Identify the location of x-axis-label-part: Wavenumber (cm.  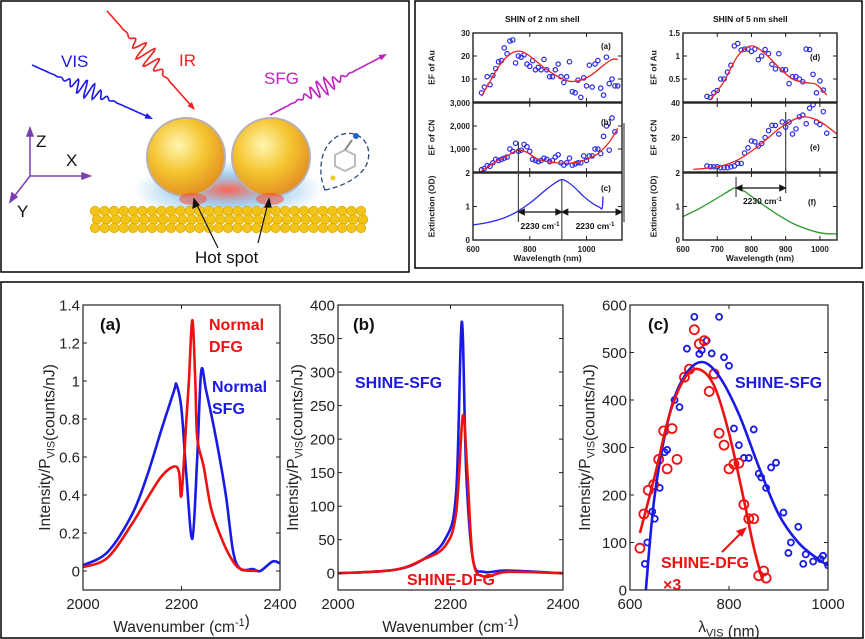
(443, 627).